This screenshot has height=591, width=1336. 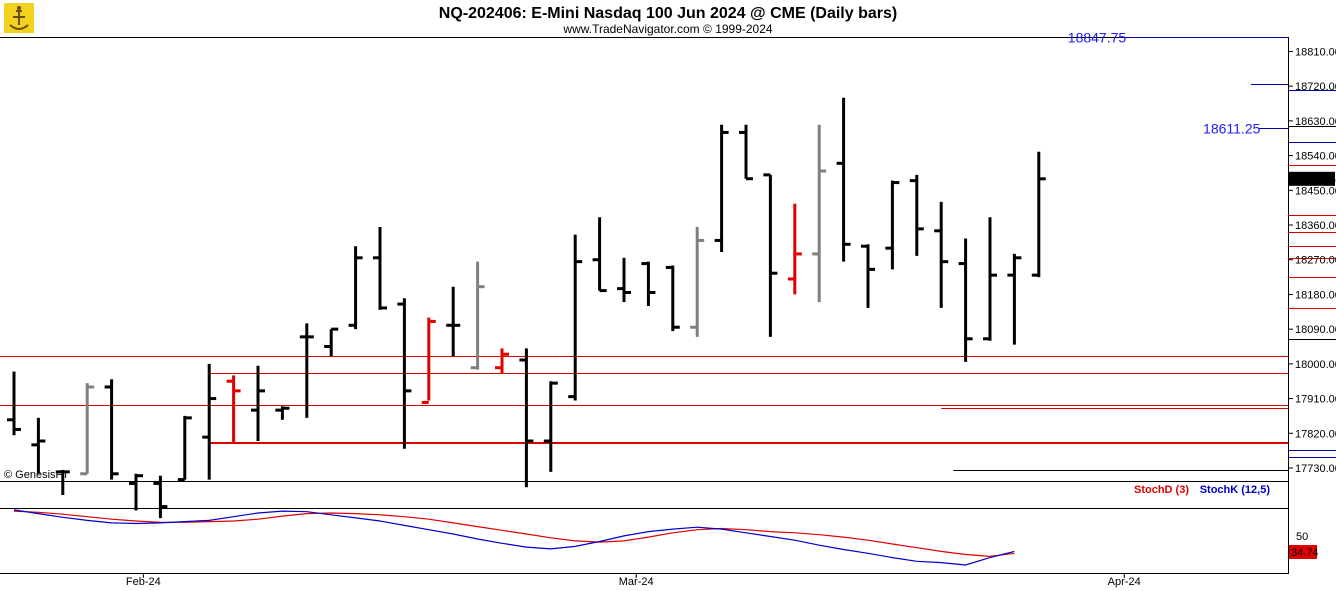 I want to click on price-tick-label: 18720.00, so click(x=1315, y=87).